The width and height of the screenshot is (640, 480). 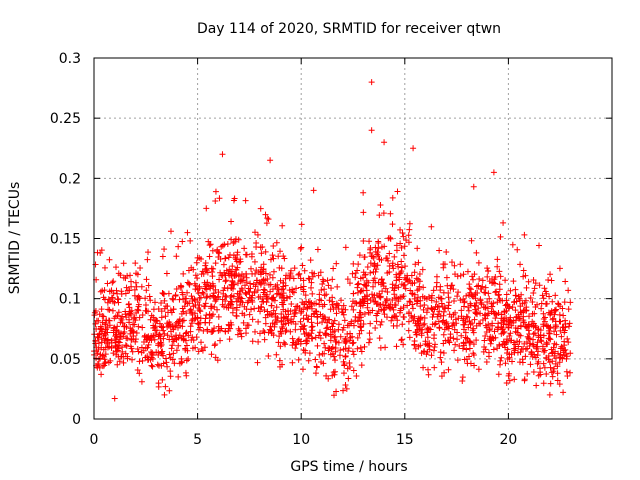 I want to click on y-tick-label: 0, so click(x=76, y=420).